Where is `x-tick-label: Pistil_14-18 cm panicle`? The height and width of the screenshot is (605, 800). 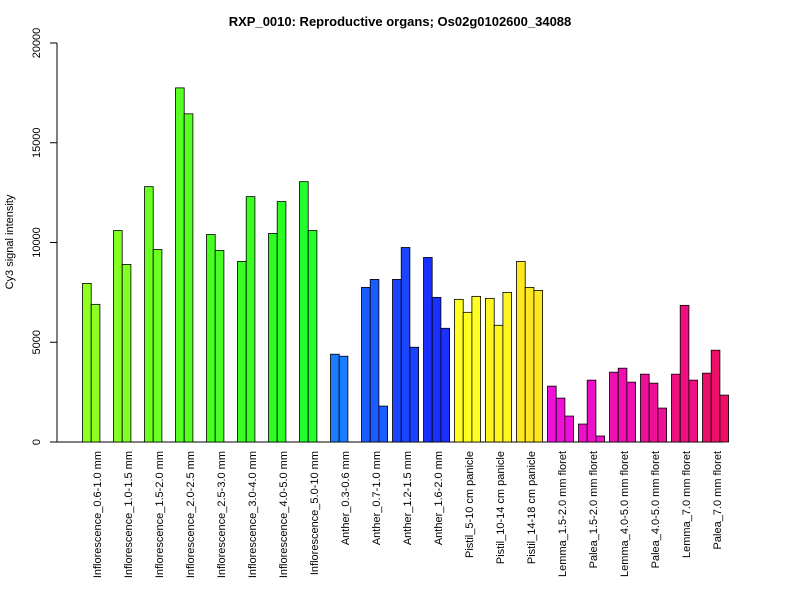 x-tick-label: Pistil_14-18 cm panicle is located at coordinates (532, 507).